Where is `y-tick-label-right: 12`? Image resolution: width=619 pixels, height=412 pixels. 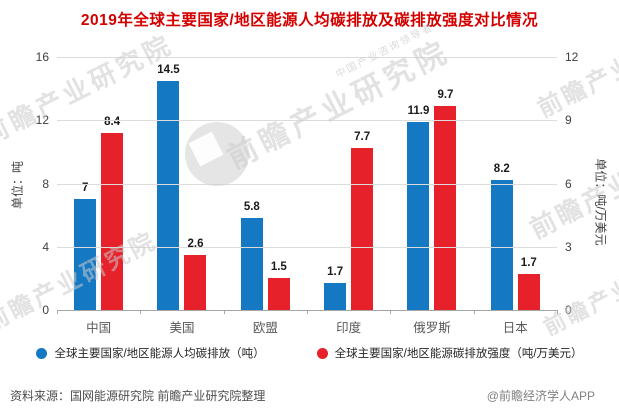
y-tick-label-right: 12 is located at coordinates (572, 57).